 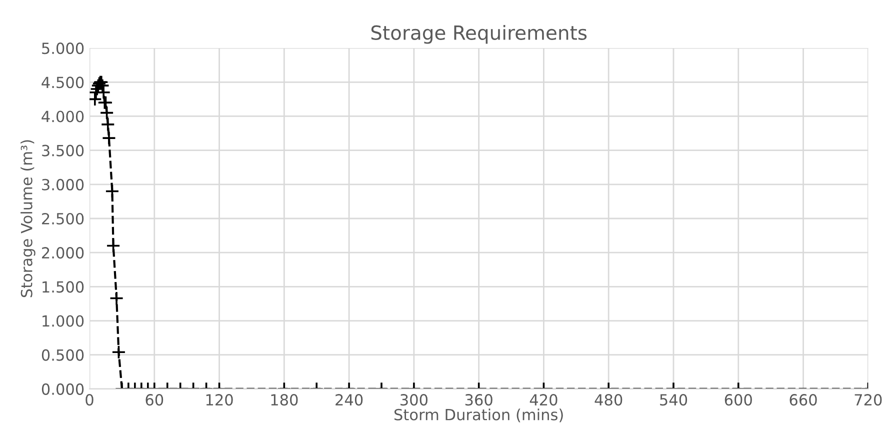 What do you see at coordinates (284, 400) in the screenshot?
I see `x-tick-label: 180` at bounding box center [284, 400].